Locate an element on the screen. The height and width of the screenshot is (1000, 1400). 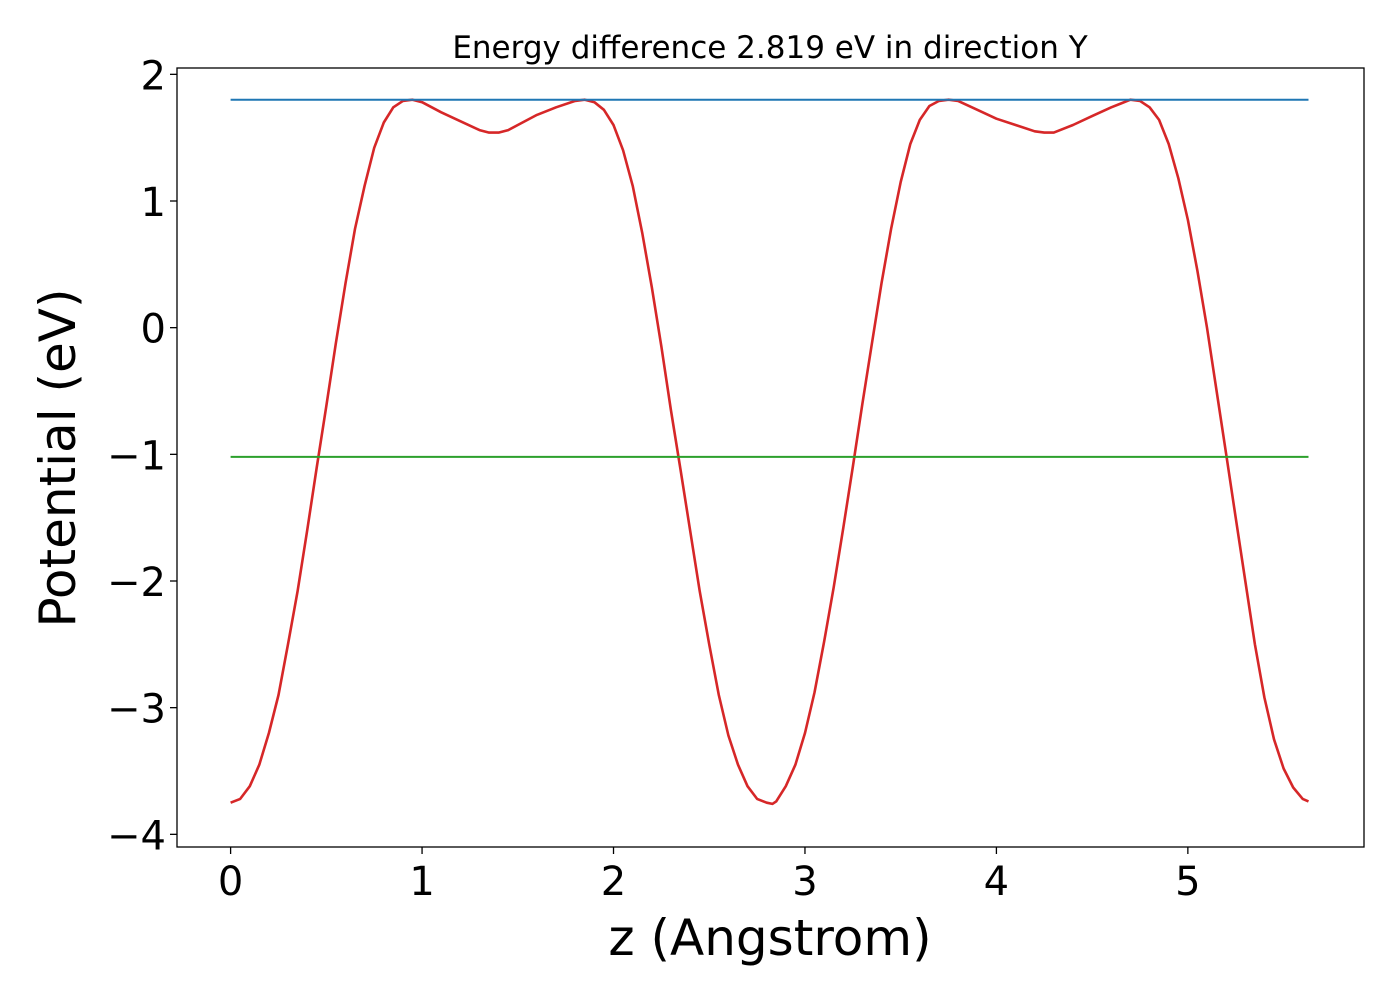
x-axis-ticks: 0 1 2 3 4 5 is located at coordinates (709, 876).